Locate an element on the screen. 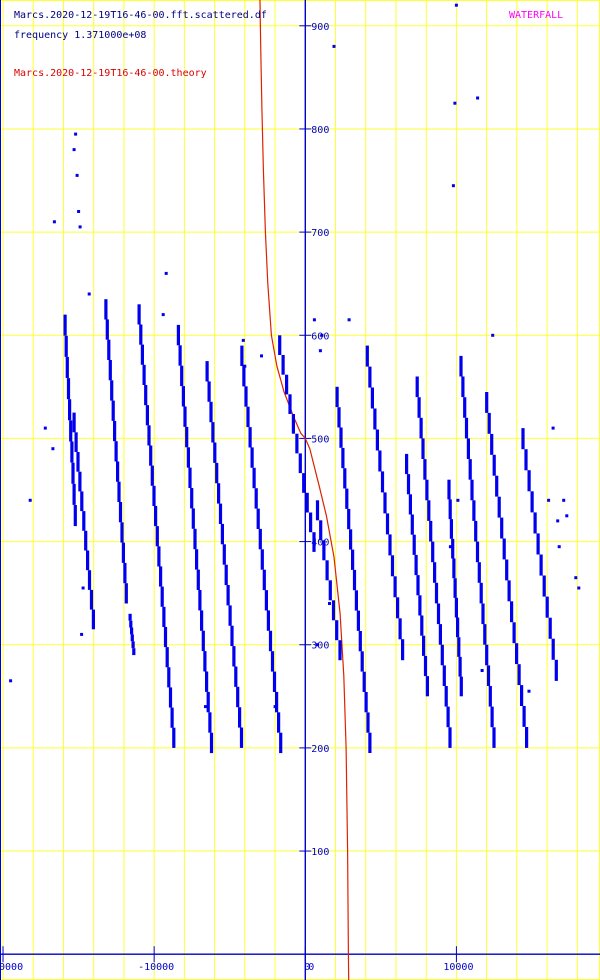  waterfall-label: WATERFALL is located at coordinates (536, 15).